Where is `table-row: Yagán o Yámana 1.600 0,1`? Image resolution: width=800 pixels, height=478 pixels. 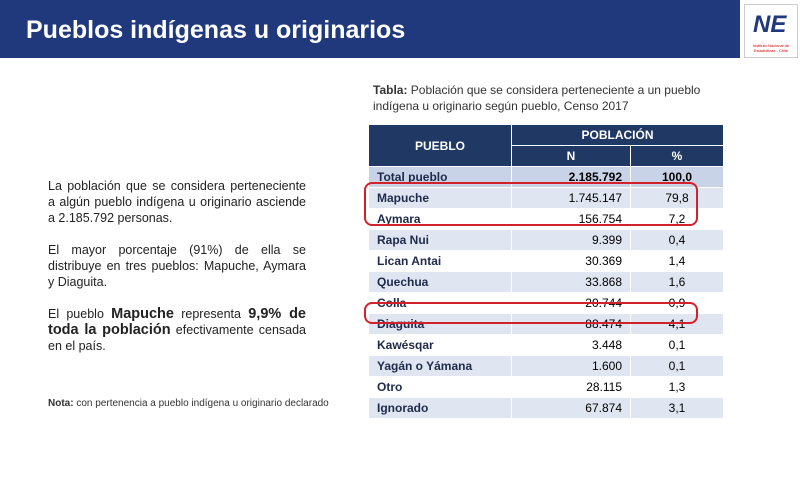 table-row: Yagán o Yámana 1.600 0,1 is located at coordinates (546, 366).